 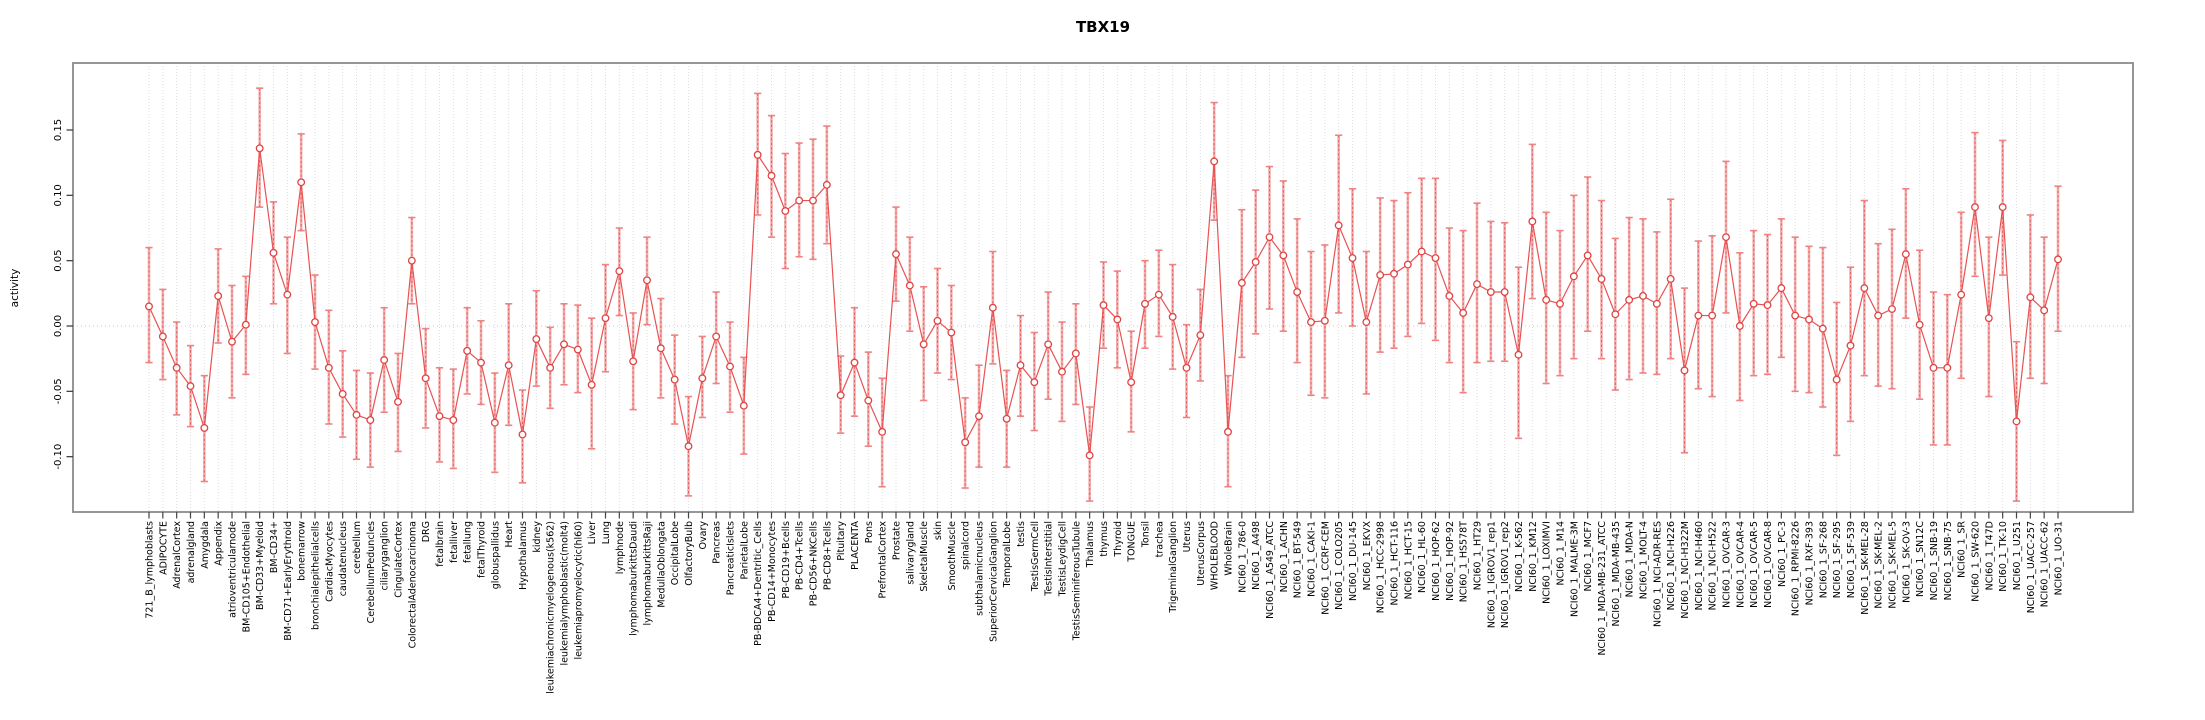 I want to click on x-tick-label: BM-CD33+Myeloid, so click(x=260, y=565).